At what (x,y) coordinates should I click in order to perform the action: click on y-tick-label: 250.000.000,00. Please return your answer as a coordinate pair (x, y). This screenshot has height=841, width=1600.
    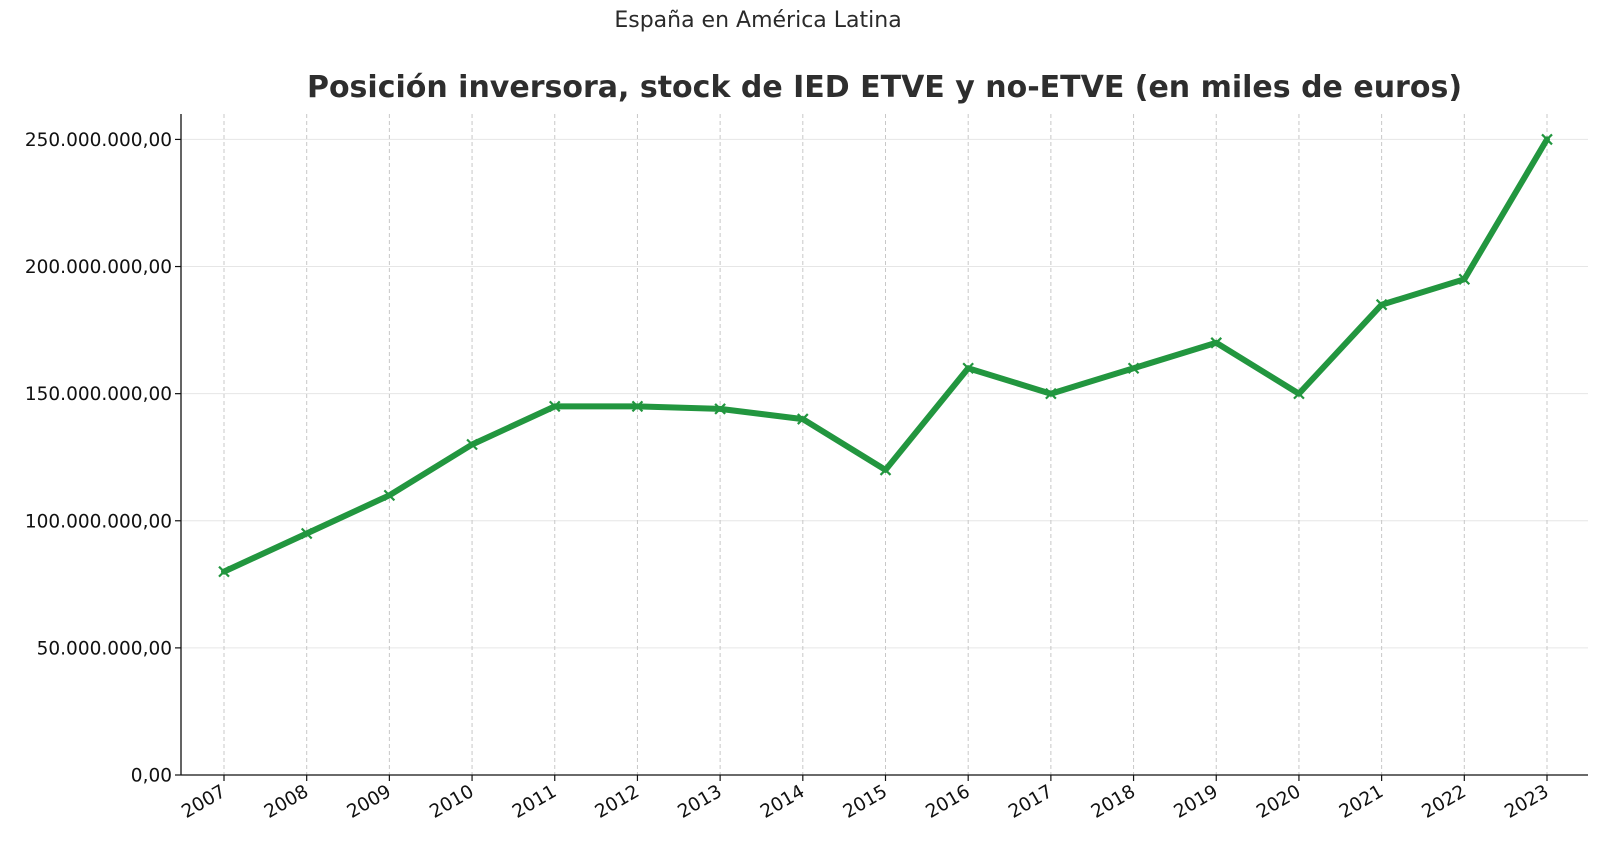
    Looking at the image, I should click on (98, 140).